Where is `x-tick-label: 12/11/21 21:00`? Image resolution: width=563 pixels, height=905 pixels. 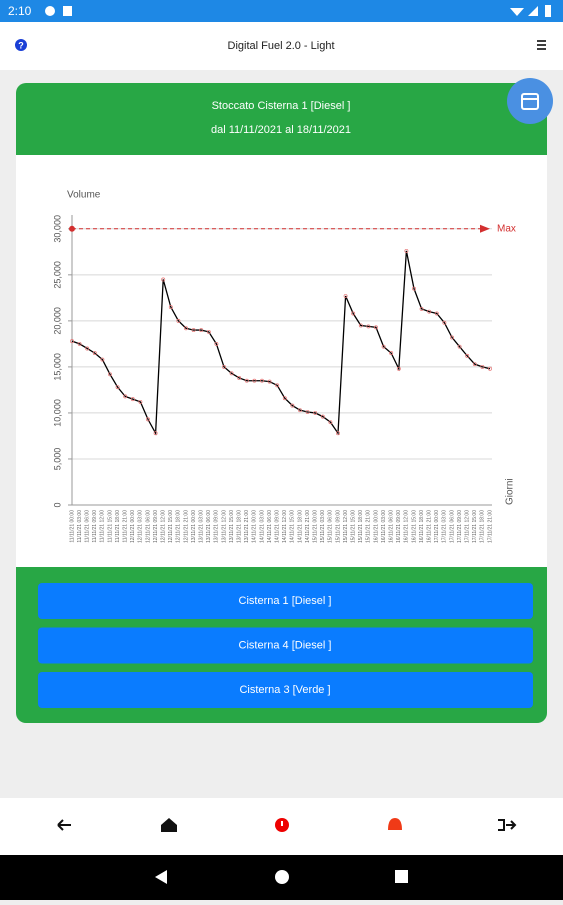 x-tick-label: 12/11/21 21:00 is located at coordinates (186, 526).